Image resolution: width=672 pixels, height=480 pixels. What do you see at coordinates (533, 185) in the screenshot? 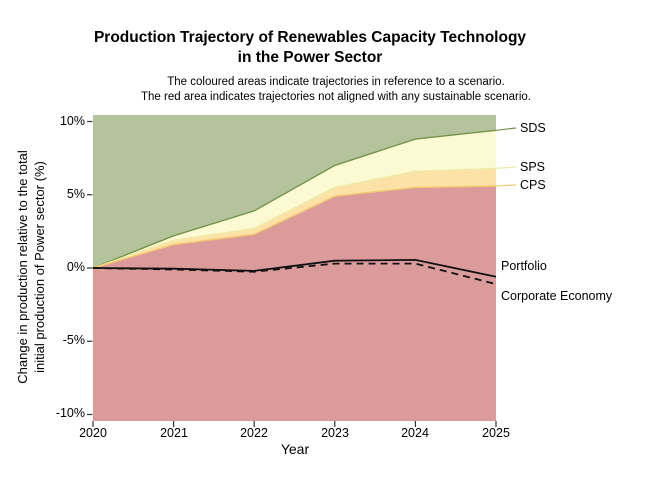
I see `legend-label-cps: CPS` at bounding box center [533, 185].